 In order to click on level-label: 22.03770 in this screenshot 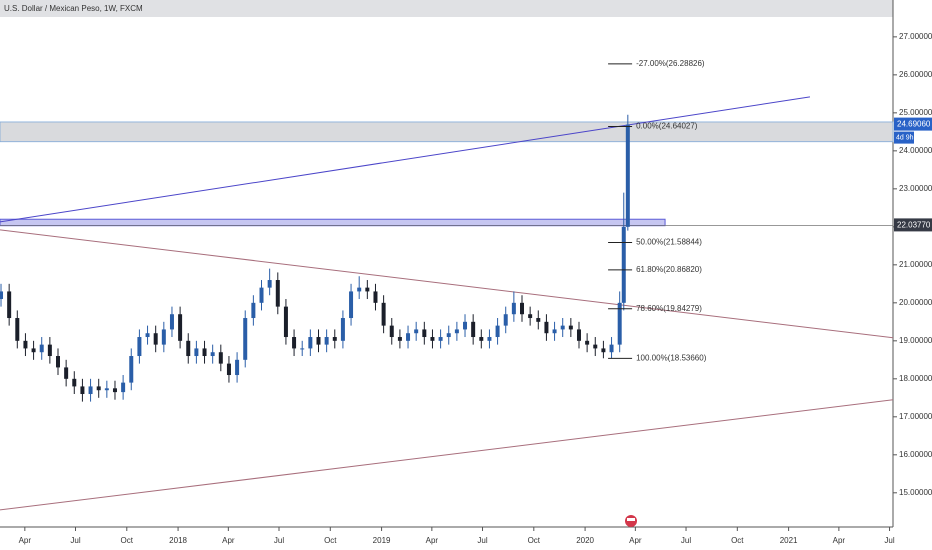, I will do `click(914, 225)`.